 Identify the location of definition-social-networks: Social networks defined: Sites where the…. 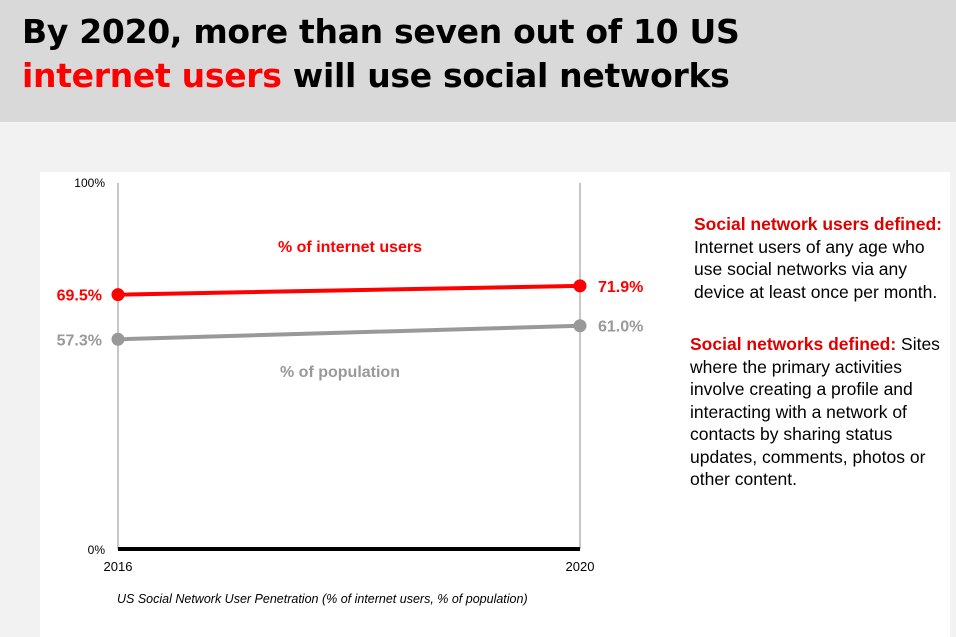
(815, 412).